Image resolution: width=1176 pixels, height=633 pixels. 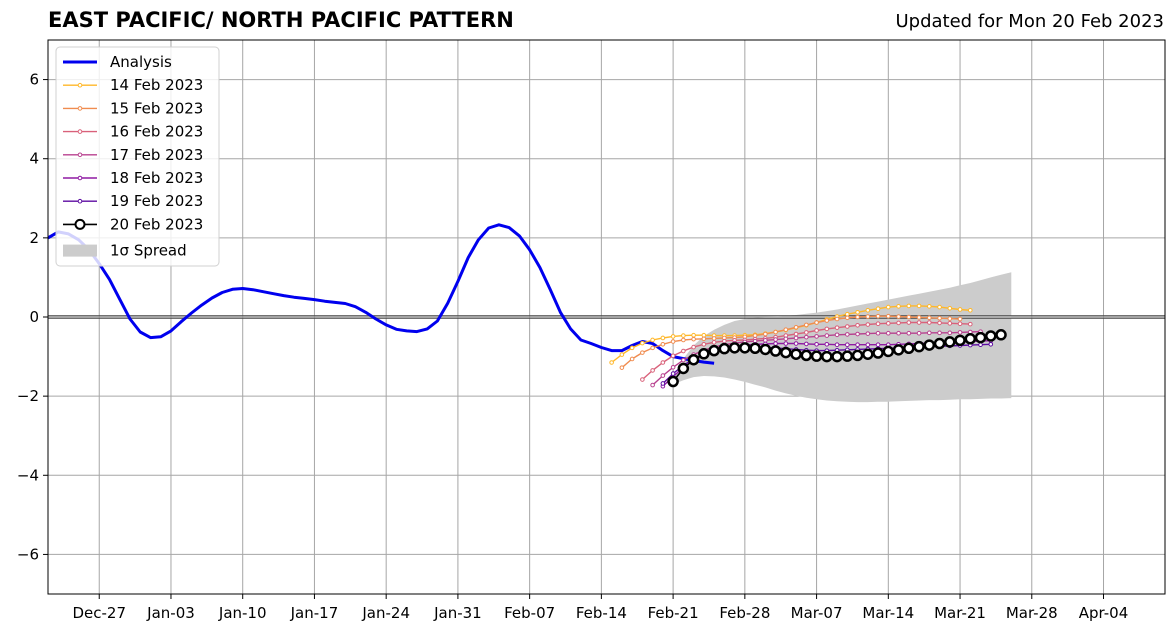 What do you see at coordinates (34, 238) in the screenshot?
I see `y-tick-label: 2` at bounding box center [34, 238].